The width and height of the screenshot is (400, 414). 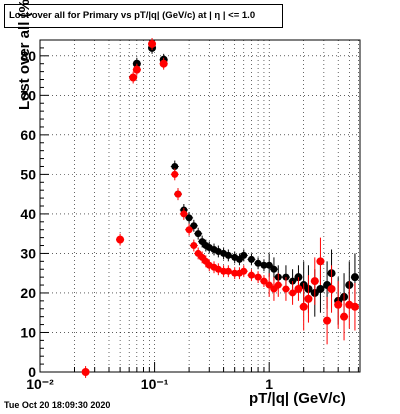 I want to click on x-tick-label: 10⁻², so click(x=40, y=384).